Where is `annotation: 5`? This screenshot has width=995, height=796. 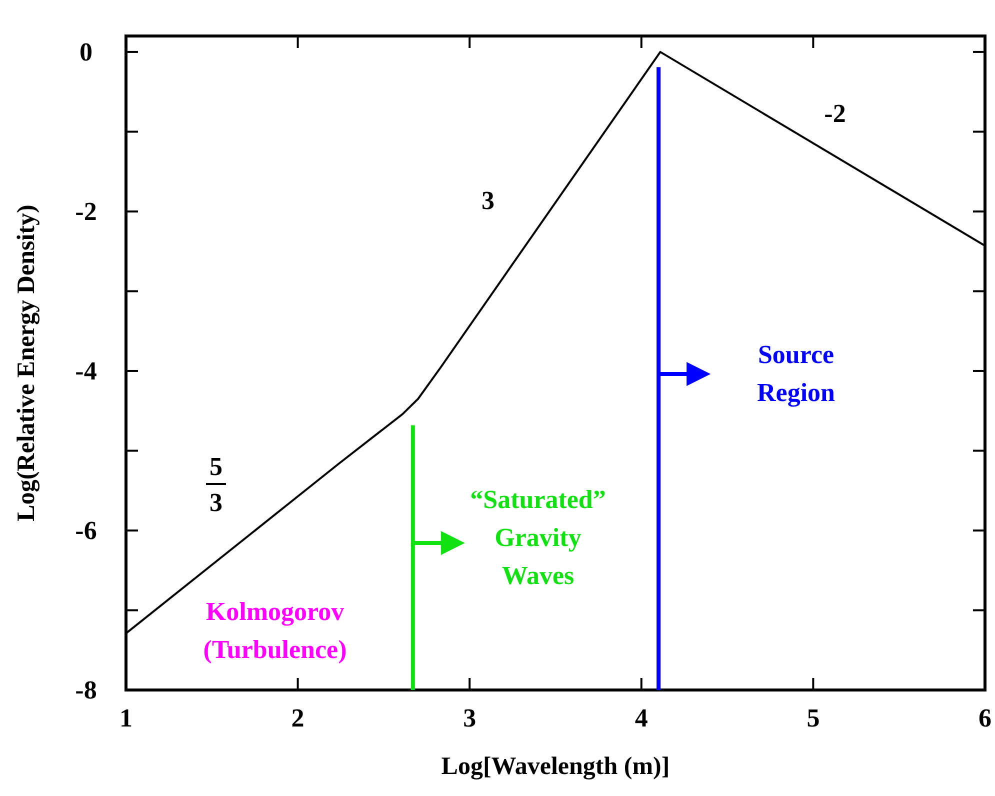
annotation: 5 is located at coordinates (216, 466).